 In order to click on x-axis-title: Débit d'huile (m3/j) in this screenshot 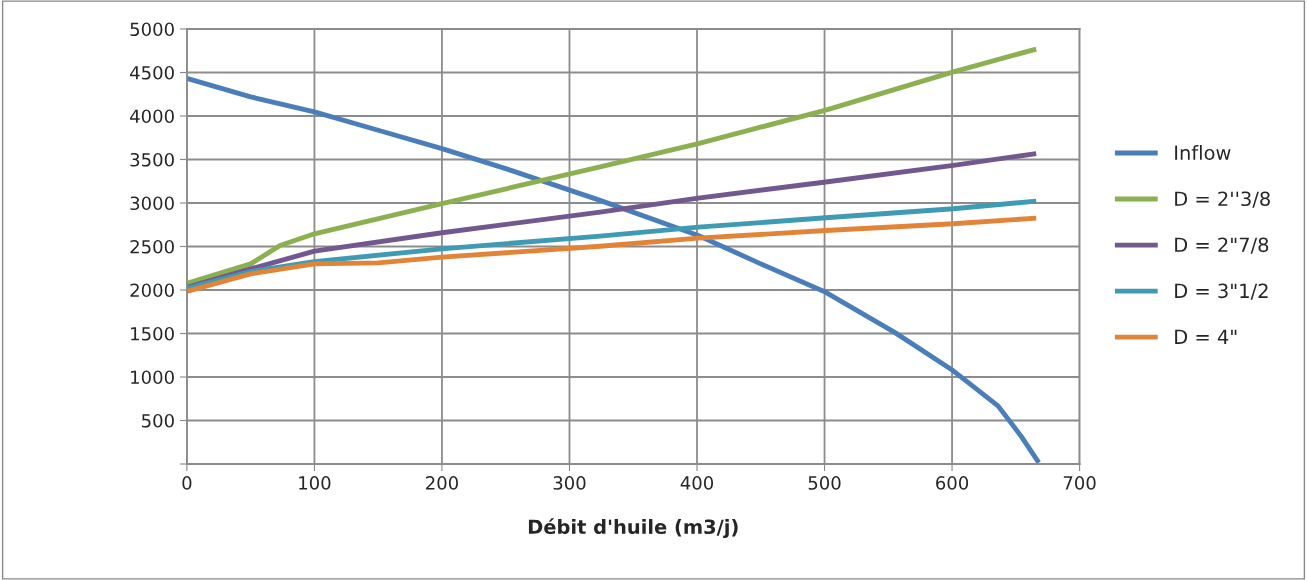, I will do `click(633, 528)`.